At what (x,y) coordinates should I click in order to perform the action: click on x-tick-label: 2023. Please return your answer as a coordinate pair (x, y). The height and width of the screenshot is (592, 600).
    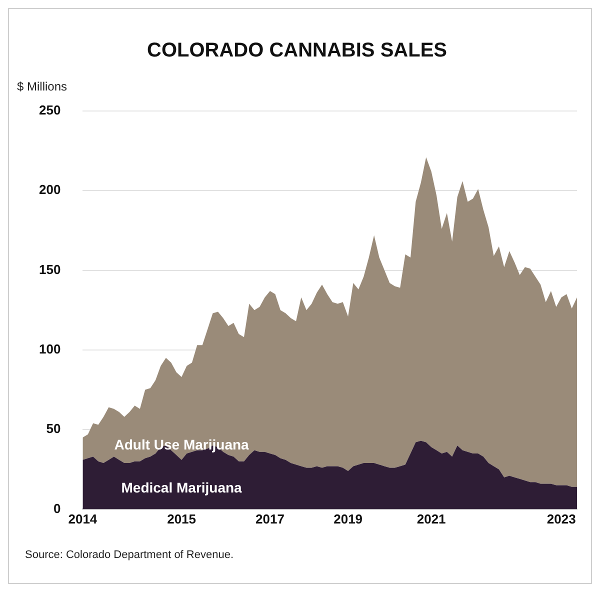
    Looking at the image, I should click on (561, 519).